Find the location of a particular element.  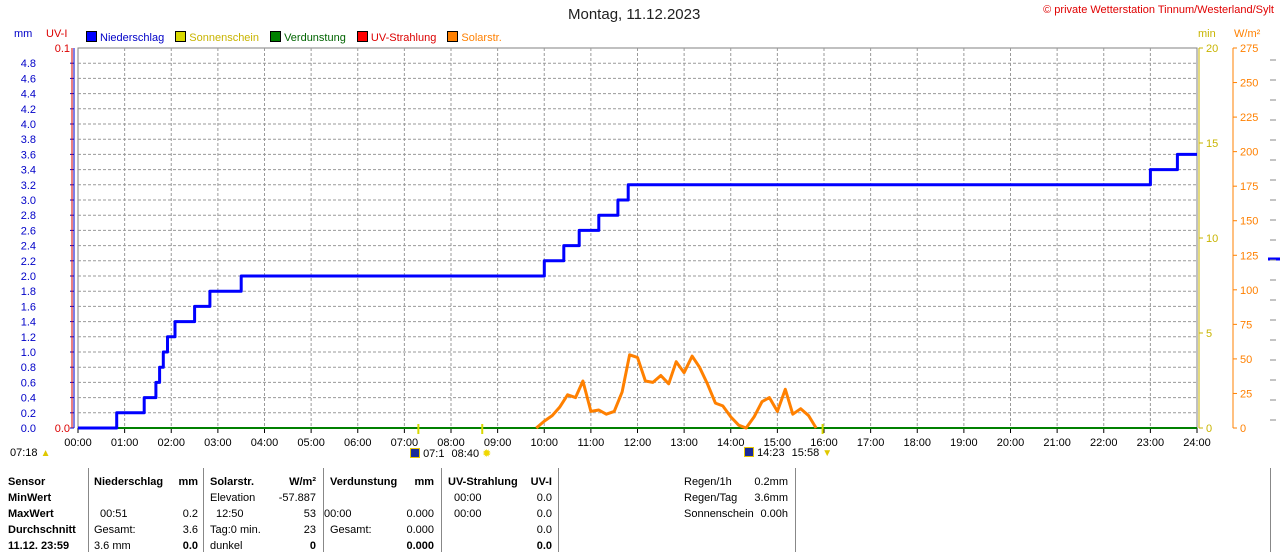

wm2-tick-label: 275 is located at coordinates (1249, 49).